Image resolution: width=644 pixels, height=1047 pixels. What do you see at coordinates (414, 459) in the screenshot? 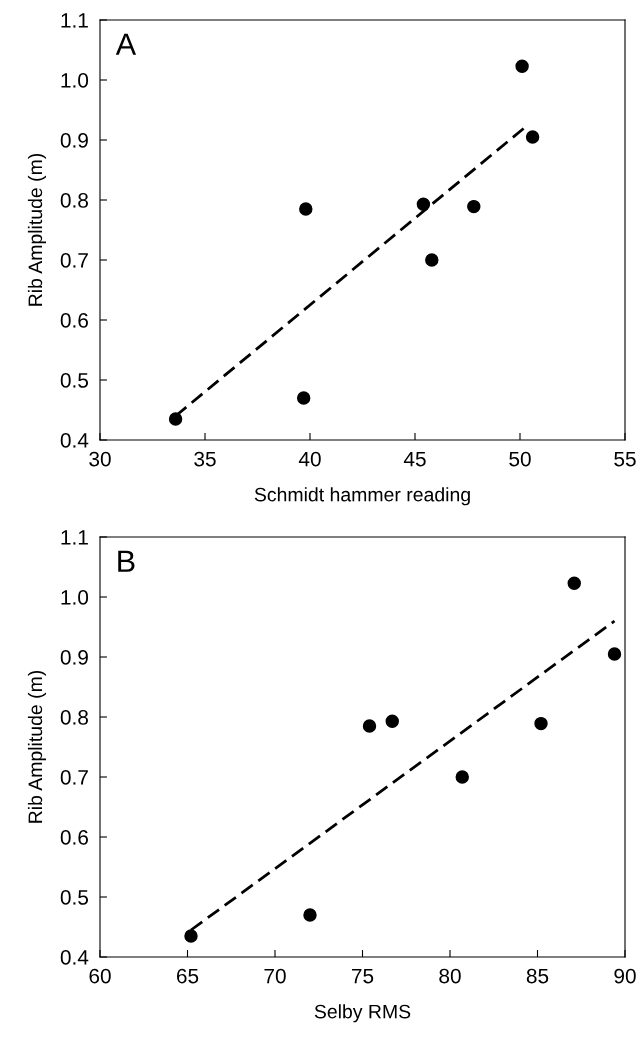
I see `x-tick-label: 45` at bounding box center [414, 459].